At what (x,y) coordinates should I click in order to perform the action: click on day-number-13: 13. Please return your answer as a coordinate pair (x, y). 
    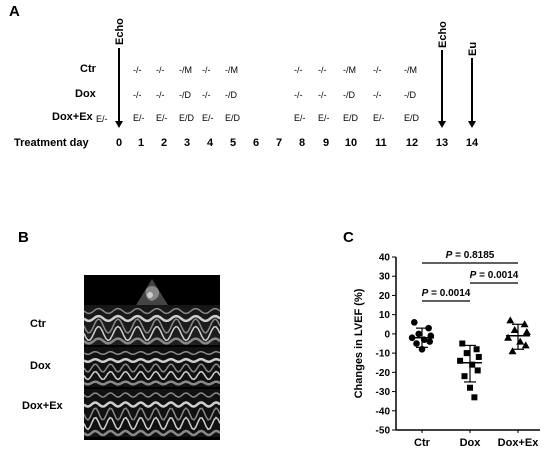
    Looking at the image, I should click on (442, 143).